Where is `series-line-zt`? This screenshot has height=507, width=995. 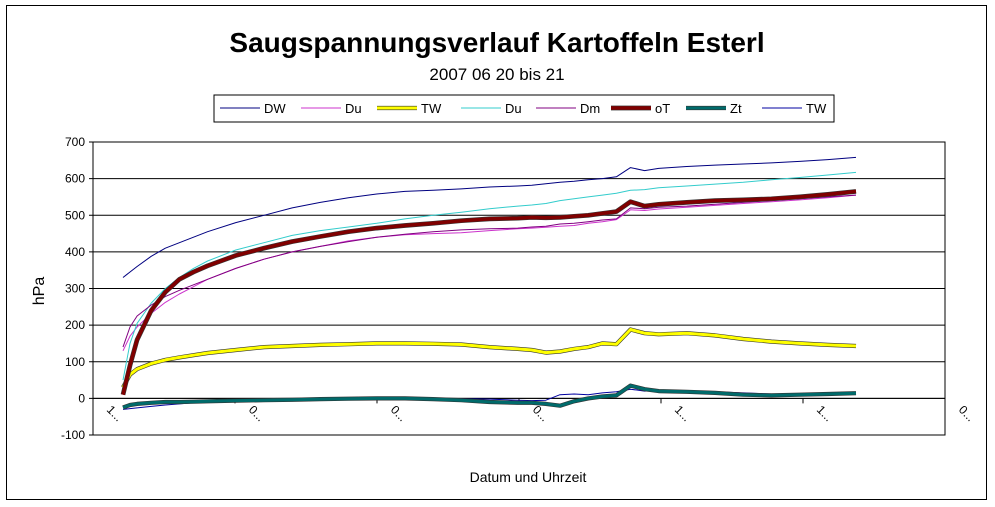
series-line-zt is located at coordinates (489, 396).